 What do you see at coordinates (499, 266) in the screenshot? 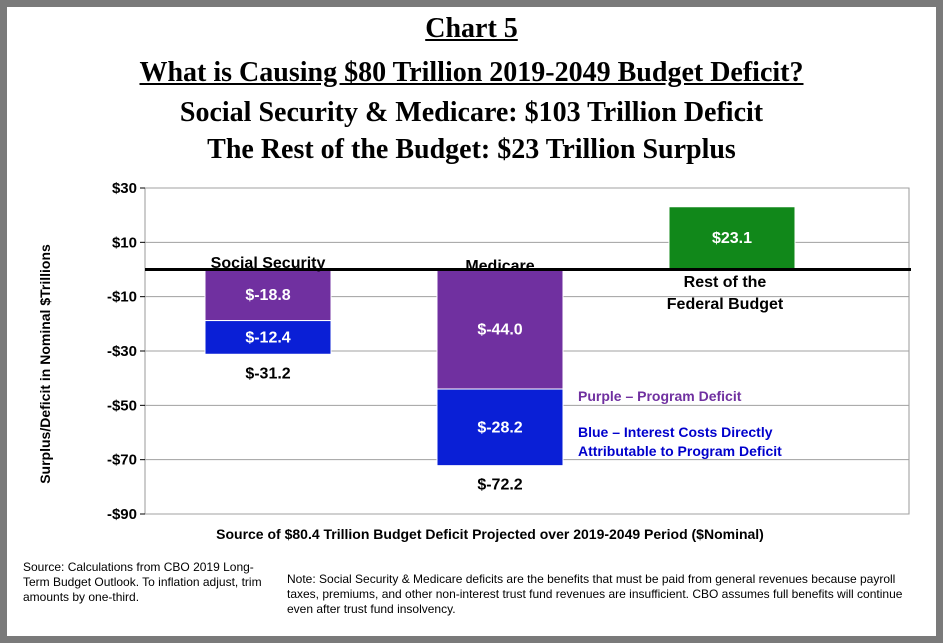
I see `category-label: Medicare` at bounding box center [499, 266].